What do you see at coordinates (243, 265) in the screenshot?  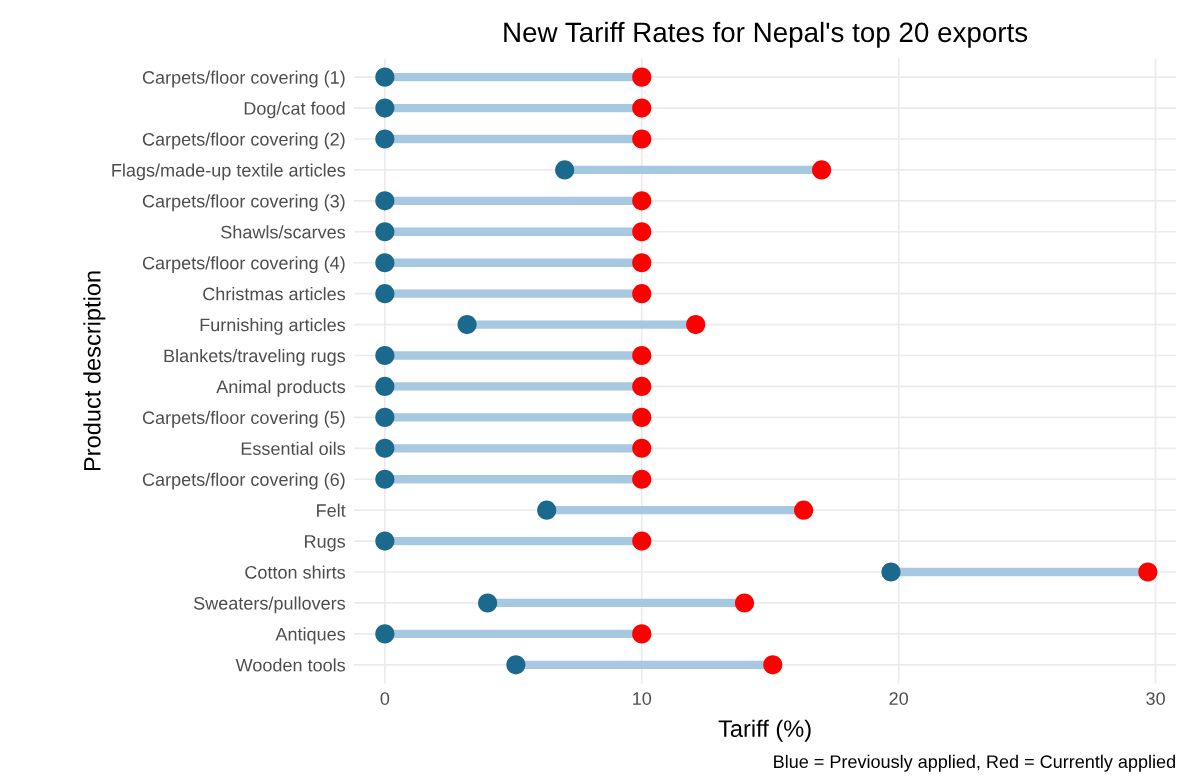 I see `y-tick-label: Carpets/floor covering (4)` at bounding box center [243, 265].